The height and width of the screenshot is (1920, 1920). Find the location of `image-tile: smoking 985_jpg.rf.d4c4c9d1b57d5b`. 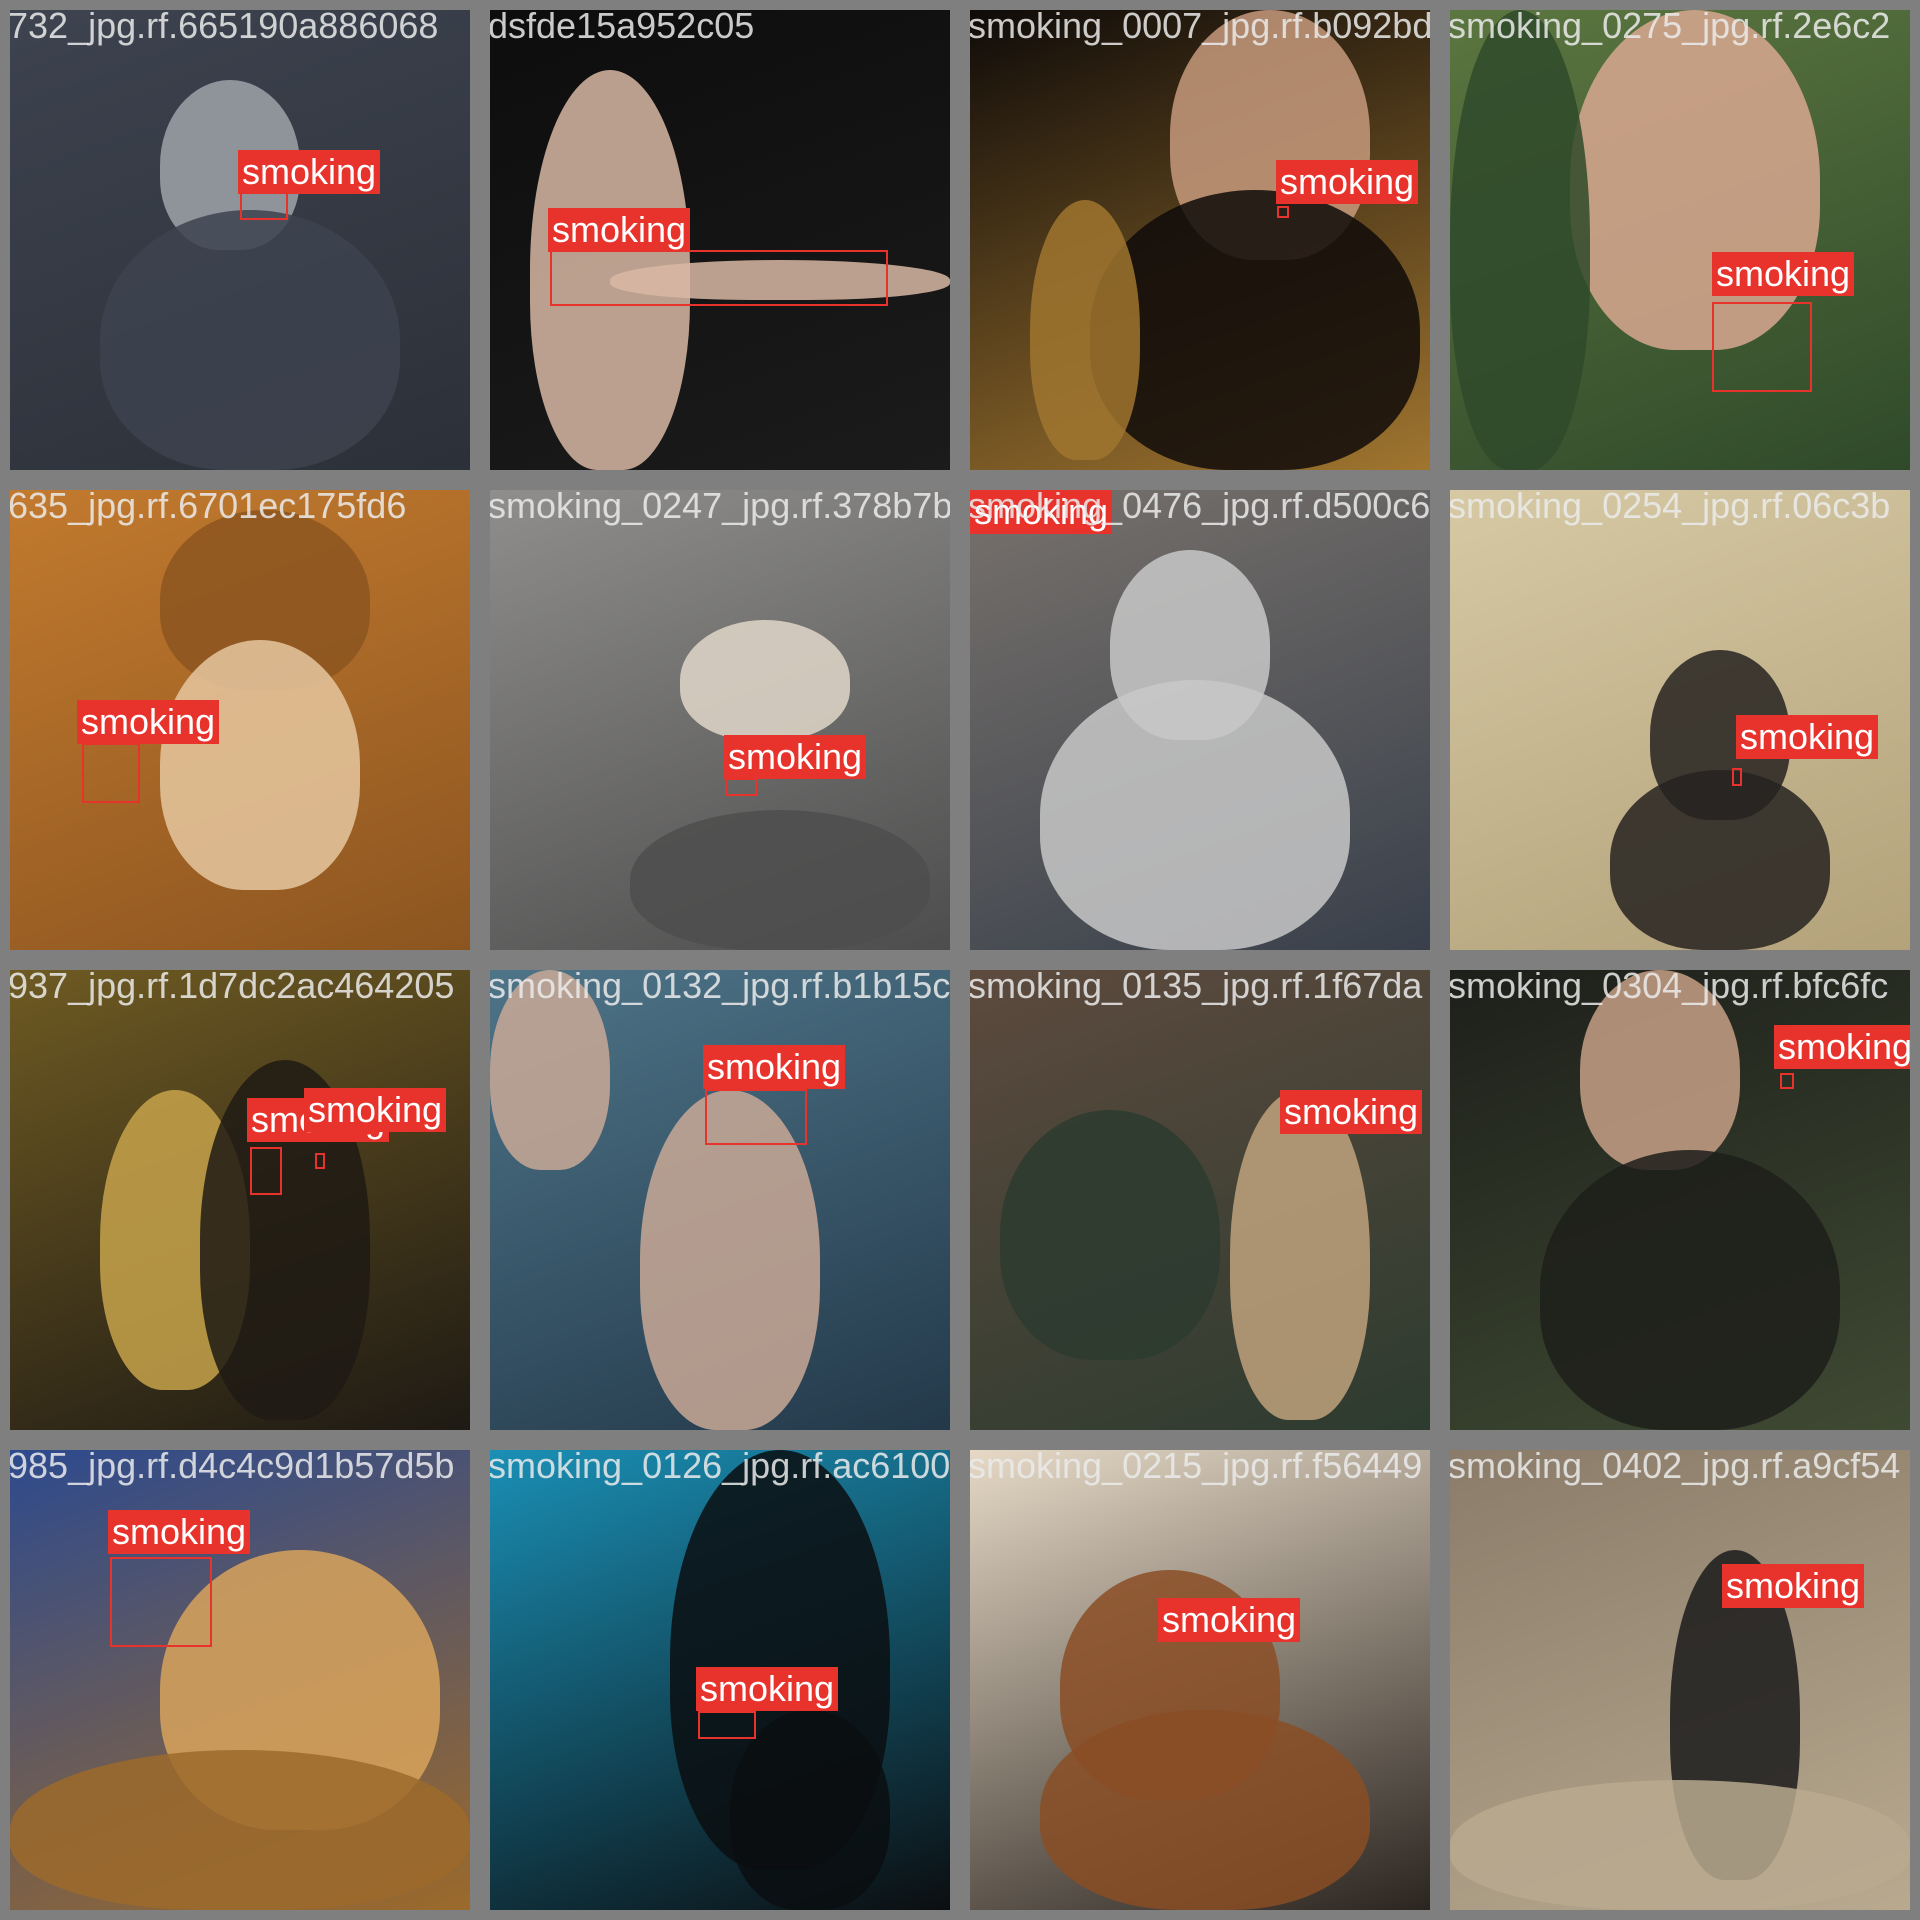

image-tile: smoking 985_jpg.rf.d4c4c9d1b57d5b is located at coordinates (240, 1680).